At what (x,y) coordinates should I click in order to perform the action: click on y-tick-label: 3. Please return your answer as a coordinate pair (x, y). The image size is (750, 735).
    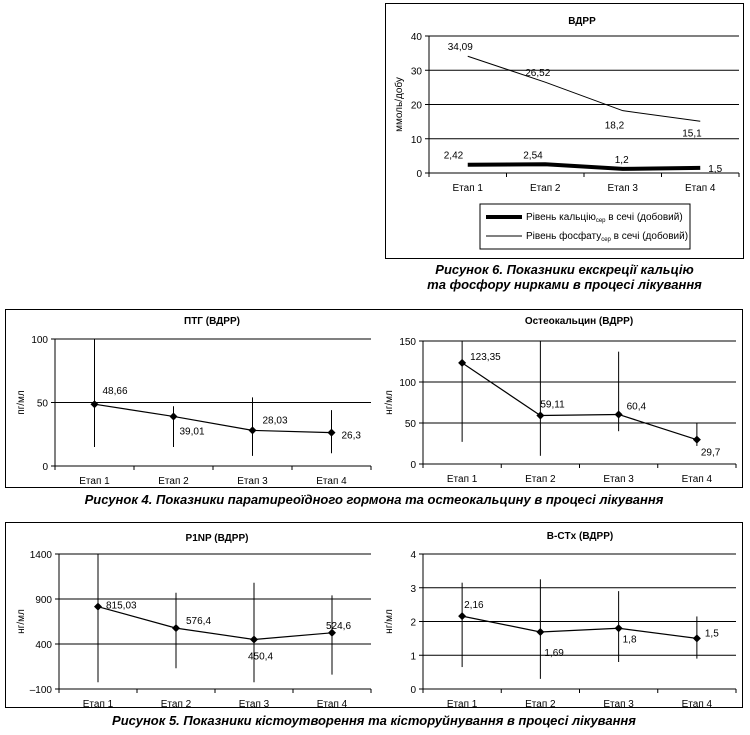
    Looking at the image, I should click on (413, 589).